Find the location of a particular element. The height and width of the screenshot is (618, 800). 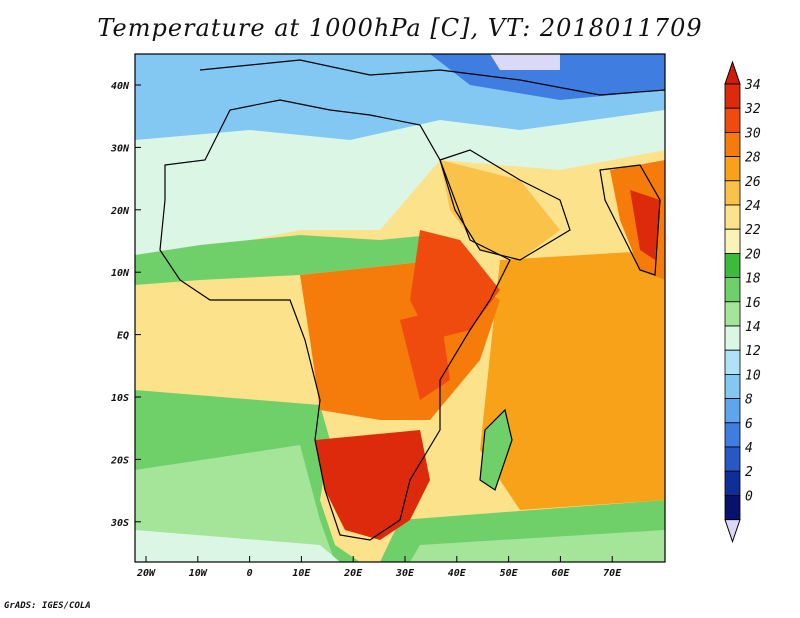

colorbar-over-arrow is located at coordinates (732, 72).